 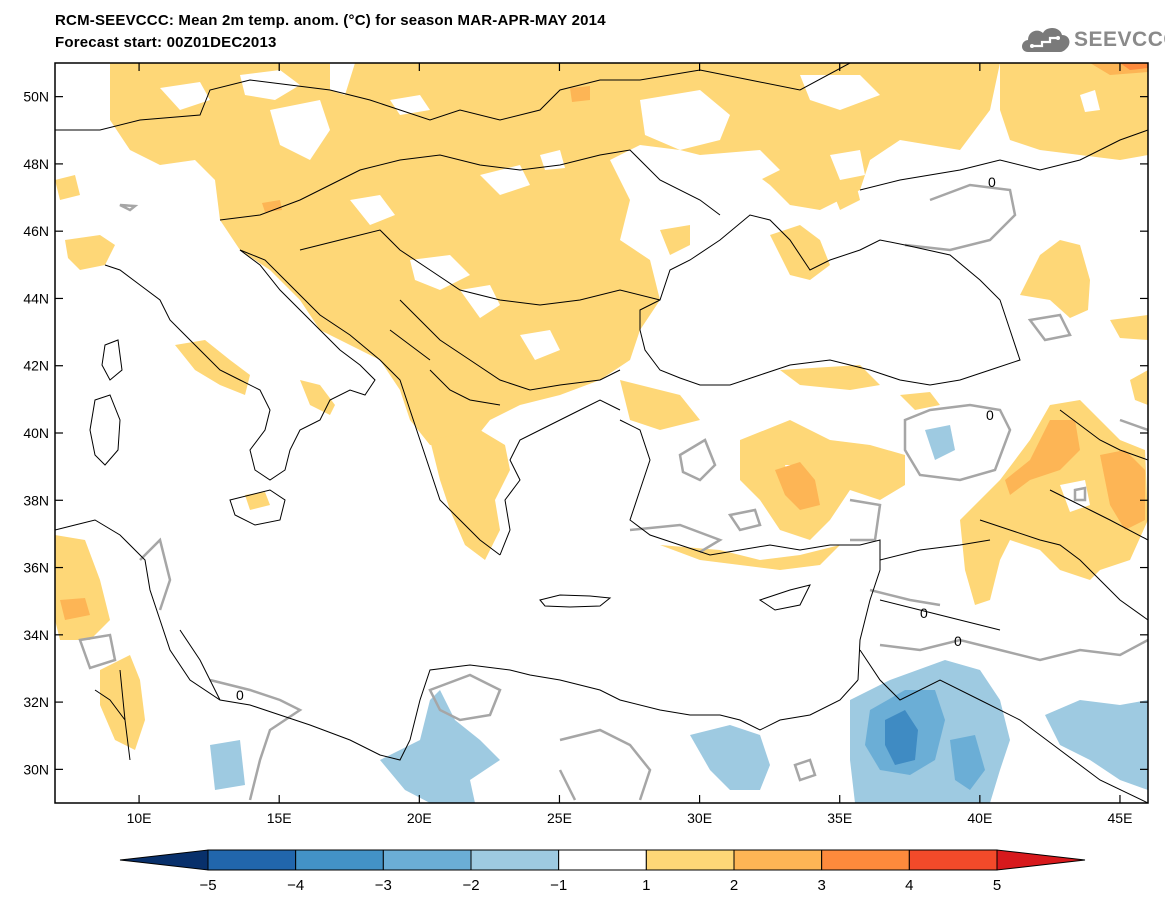 I want to click on colorbar-high-triangle, so click(x=1041, y=860).